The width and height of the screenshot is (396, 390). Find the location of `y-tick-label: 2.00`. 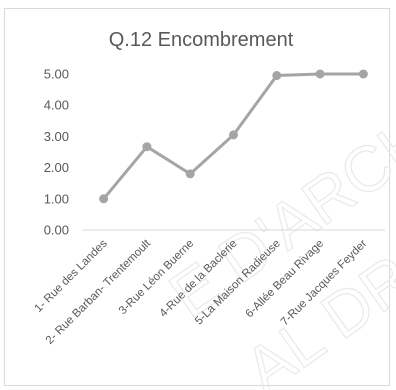

y-tick-label: 2.00 is located at coordinates (56, 167).